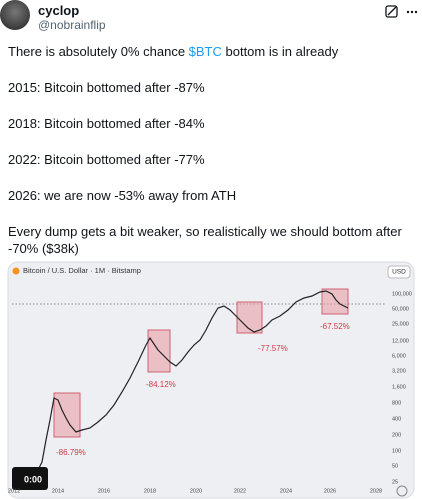  I want to click on currency-box, so click(399, 272).